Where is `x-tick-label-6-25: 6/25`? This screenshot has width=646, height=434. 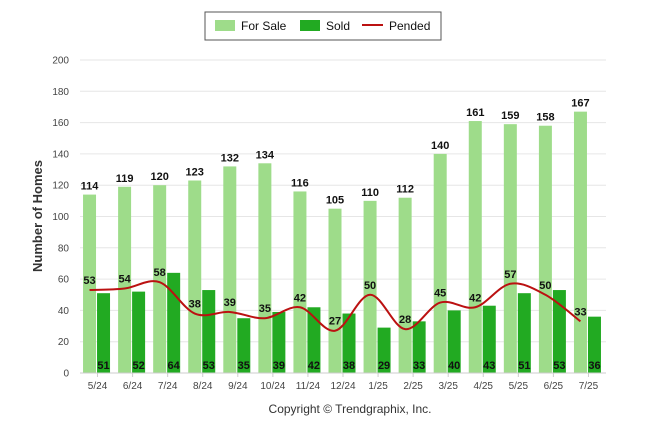 x-tick-label-6-25: 6/25 is located at coordinates (554, 386).